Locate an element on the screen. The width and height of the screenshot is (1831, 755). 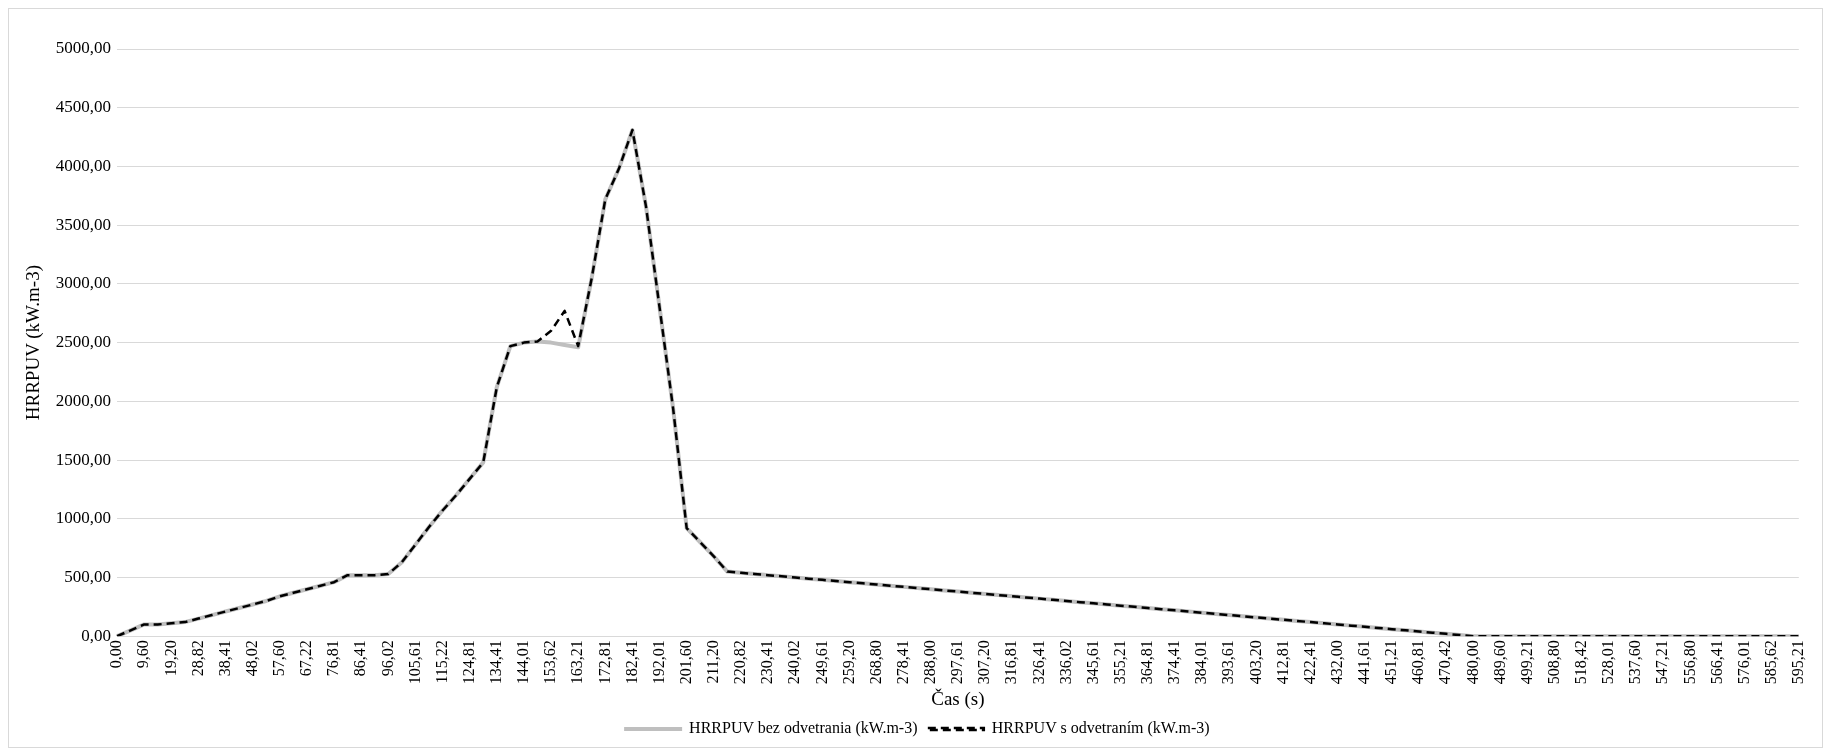
x-tick-label: 38,41 is located at coordinates (224, 658).